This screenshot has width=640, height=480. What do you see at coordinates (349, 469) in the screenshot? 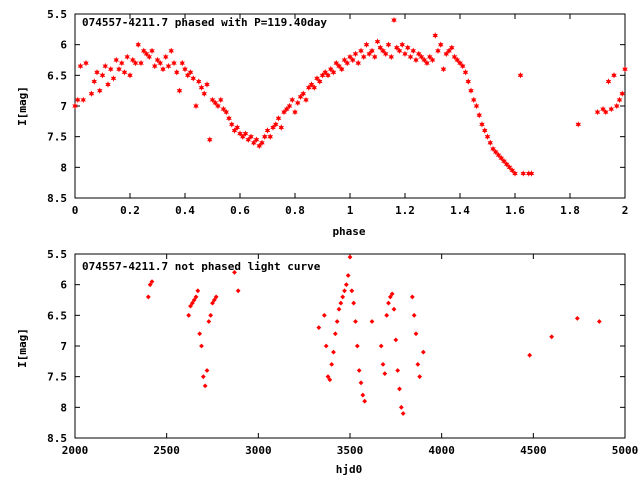
I see `unphased-x-axis-label: hjd0` at bounding box center [349, 469].